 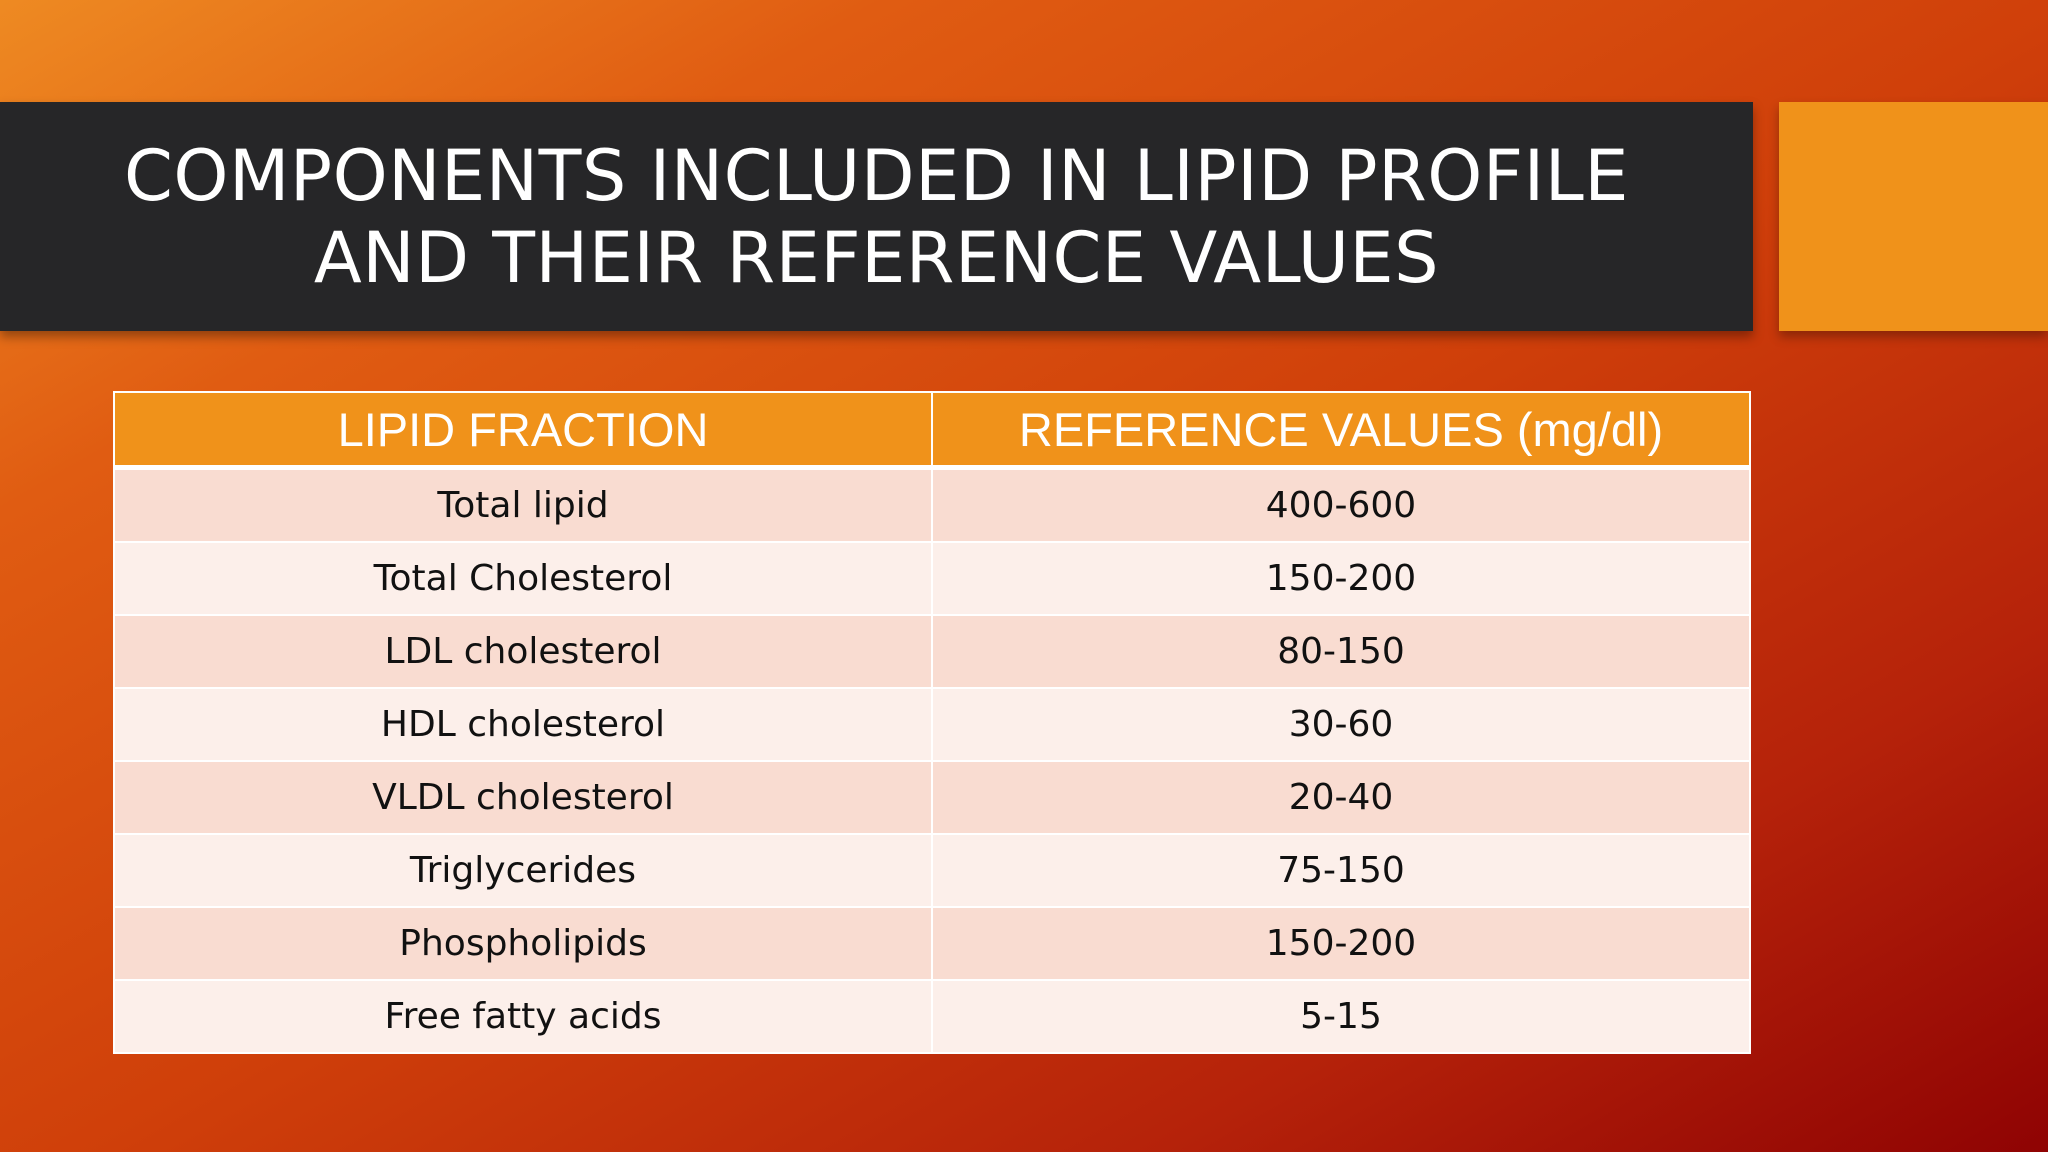 I want to click on lipid-fraction-cell: Phospholipids, so click(x=523, y=943).